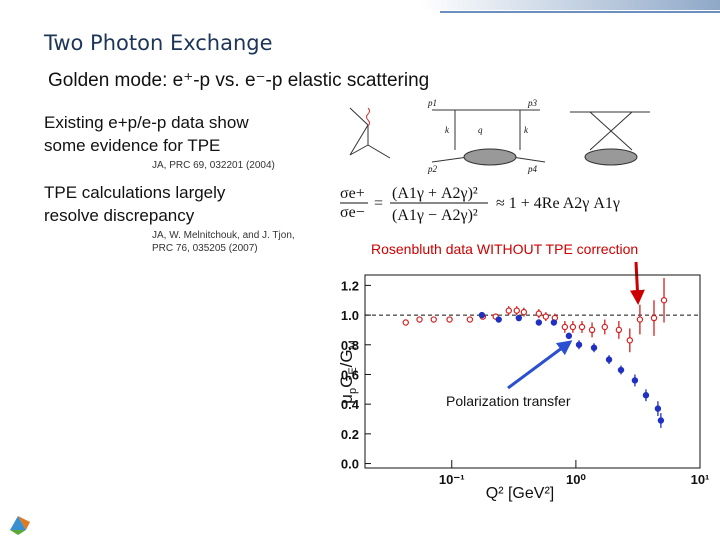  Describe the element at coordinates (378, 203) in the screenshot. I see `formula: =` at that location.